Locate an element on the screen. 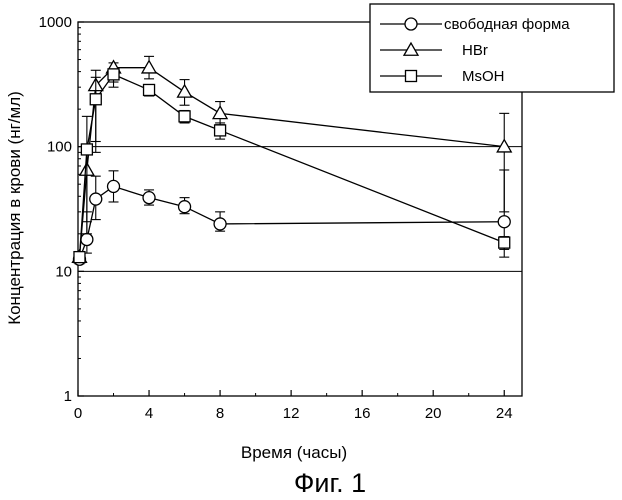 This screenshot has height=500, width=622. x-axis-title: Время (часы) is located at coordinates (294, 452).